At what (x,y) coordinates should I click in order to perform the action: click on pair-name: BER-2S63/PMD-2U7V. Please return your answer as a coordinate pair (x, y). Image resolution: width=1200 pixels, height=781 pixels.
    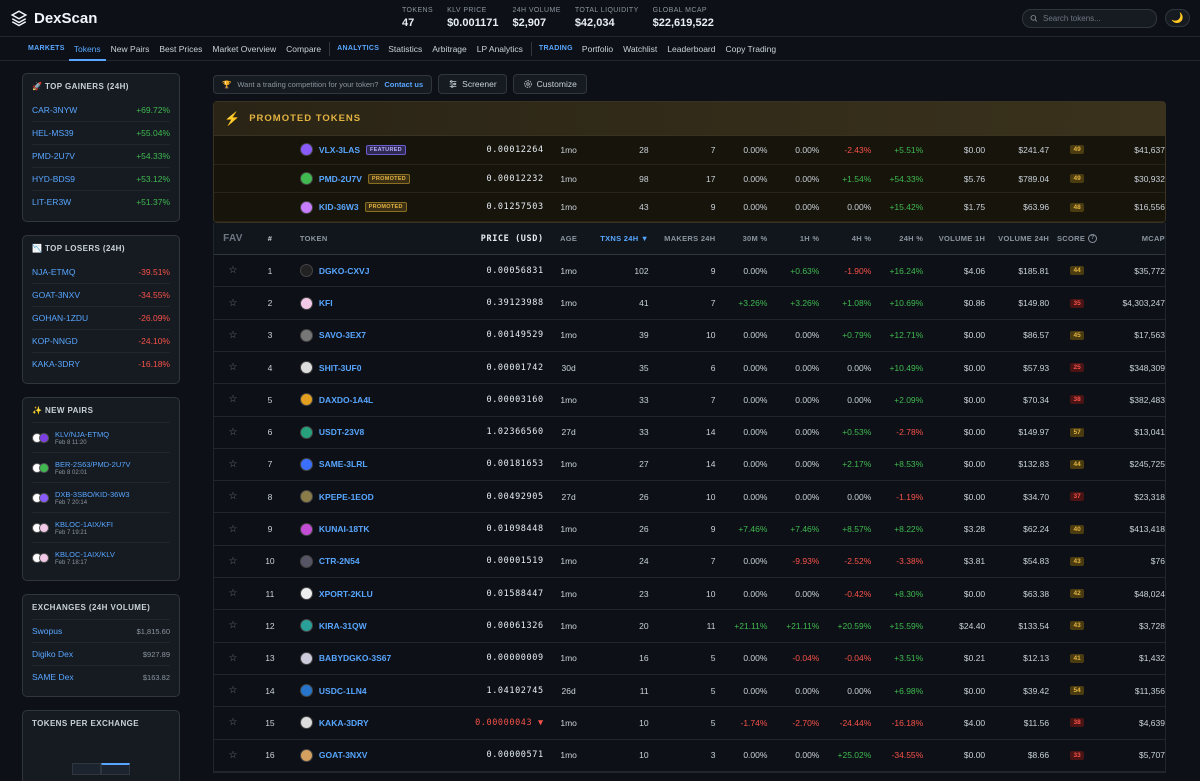
    Looking at the image, I should click on (93, 464).